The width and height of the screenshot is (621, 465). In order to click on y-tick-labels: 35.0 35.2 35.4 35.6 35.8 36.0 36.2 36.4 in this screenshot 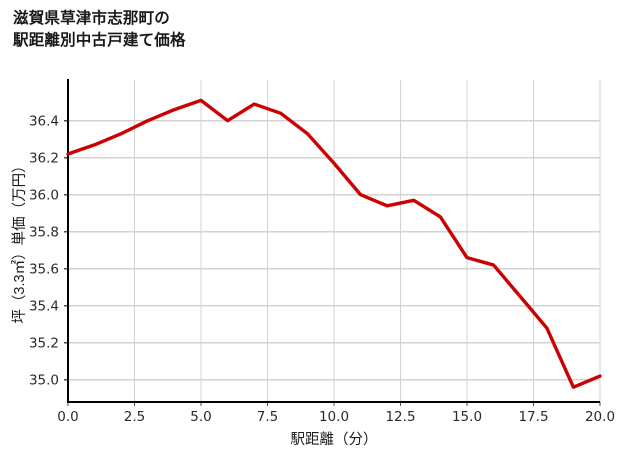, I will do `click(44, 251)`.